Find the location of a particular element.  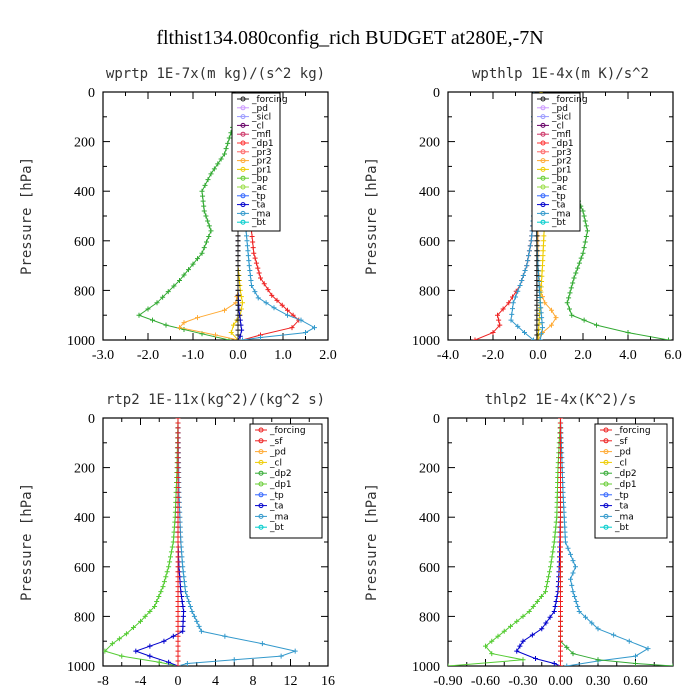

x-tick-label: -2.0 is located at coordinates (148, 355).